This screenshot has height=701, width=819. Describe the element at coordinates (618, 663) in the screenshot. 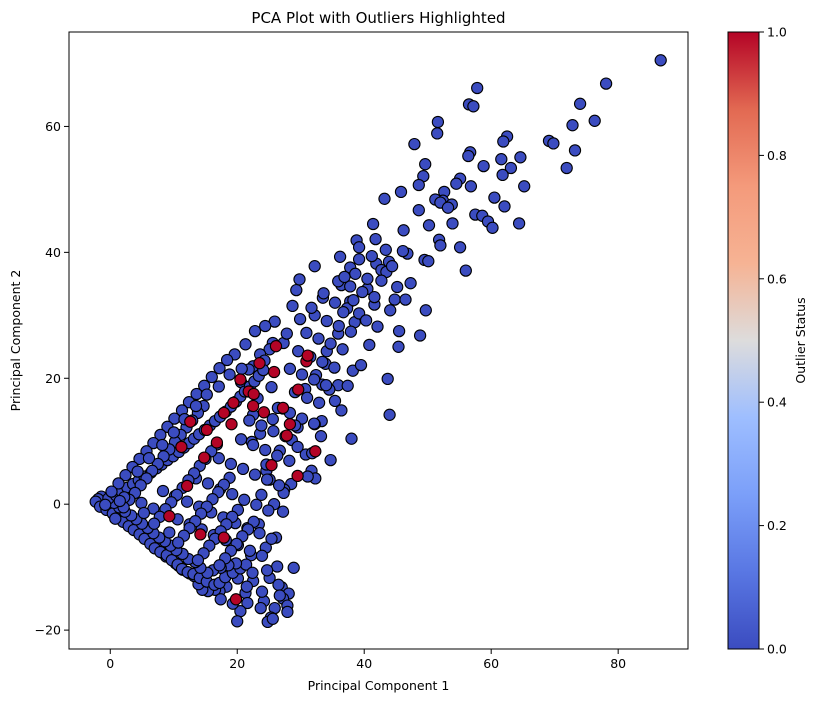

I see `x-tick-label: 80` at that location.